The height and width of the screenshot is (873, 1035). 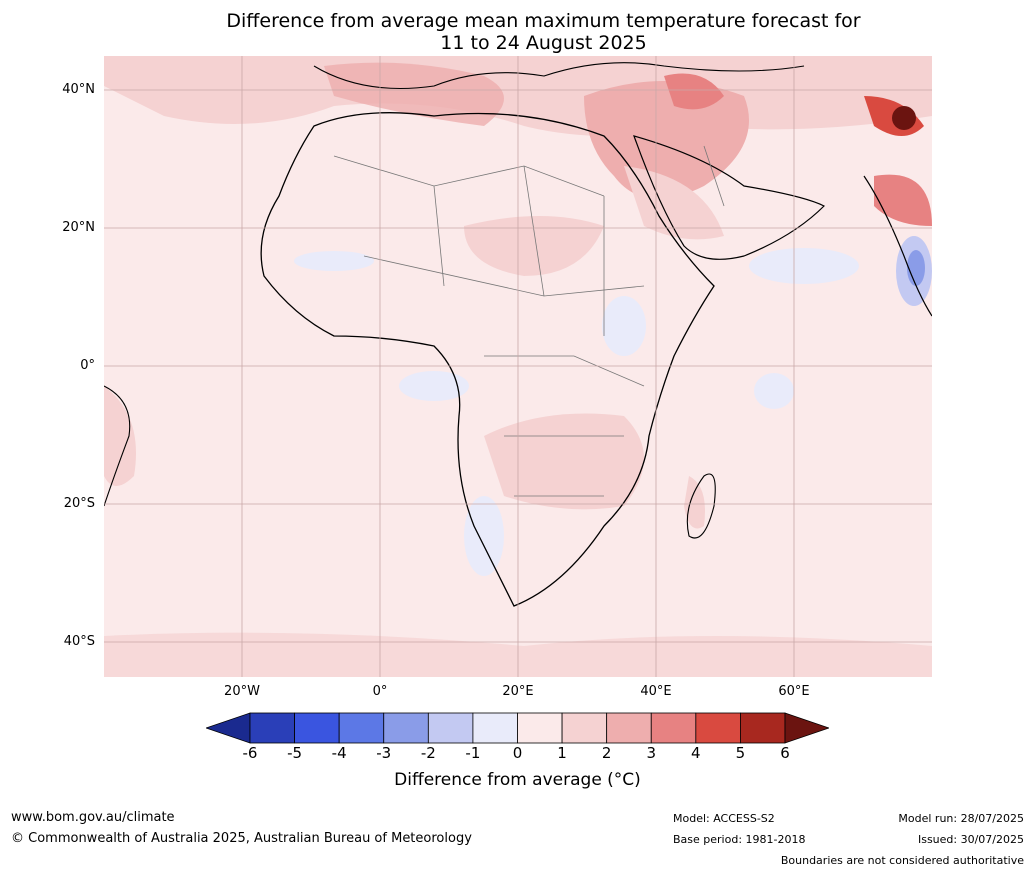 I want to click on colorbar-tick-label: 4, so click(x=696, y=753).